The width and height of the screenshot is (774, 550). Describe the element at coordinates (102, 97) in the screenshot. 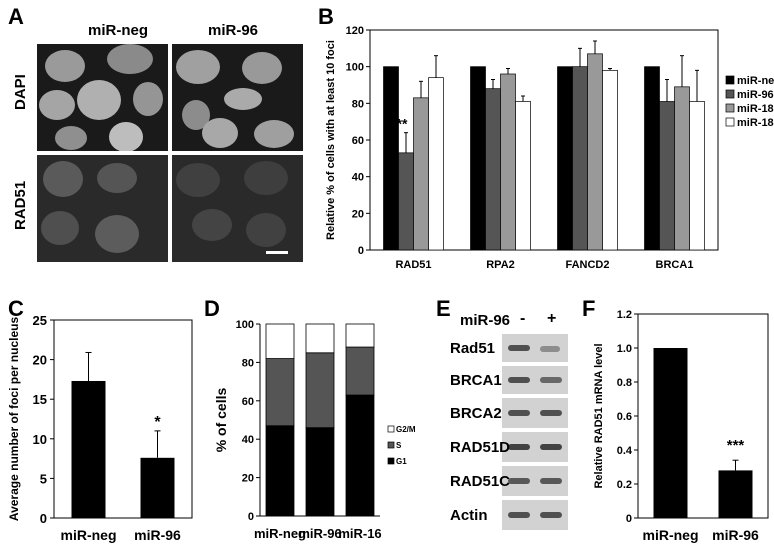

I see `micrograph-dapi-neg` at that location.